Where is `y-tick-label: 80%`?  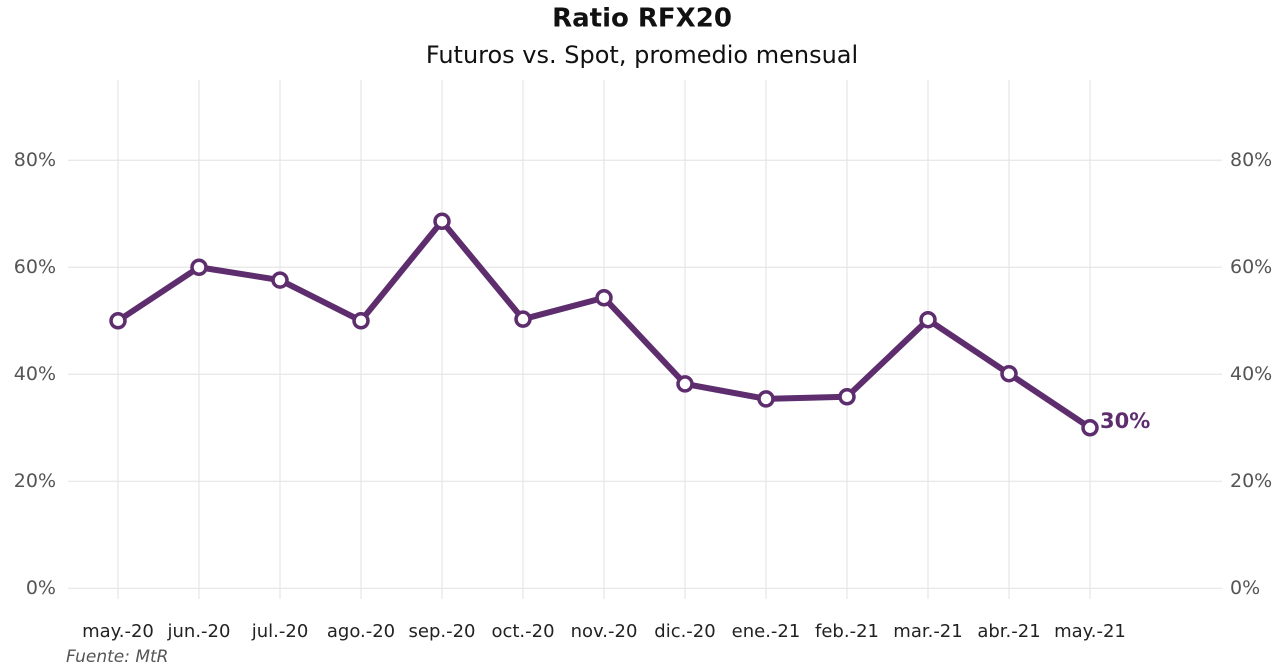 y-tick-label: 80% is located at coordinates (35, 160).